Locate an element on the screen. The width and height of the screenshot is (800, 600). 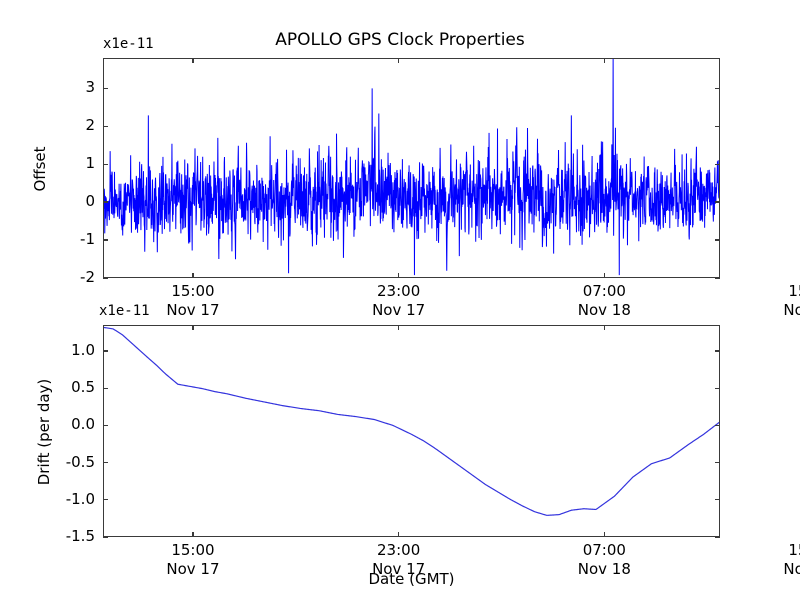
figure-title: APOLLO GPS Clock Properties is located at coordinates (400, 40).